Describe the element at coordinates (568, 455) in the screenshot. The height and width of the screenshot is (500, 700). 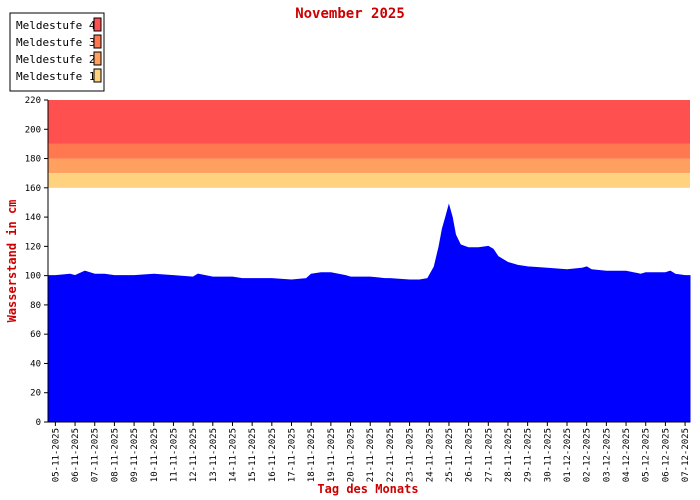
I see `x-tick-label: 01-12-2025` at that location.